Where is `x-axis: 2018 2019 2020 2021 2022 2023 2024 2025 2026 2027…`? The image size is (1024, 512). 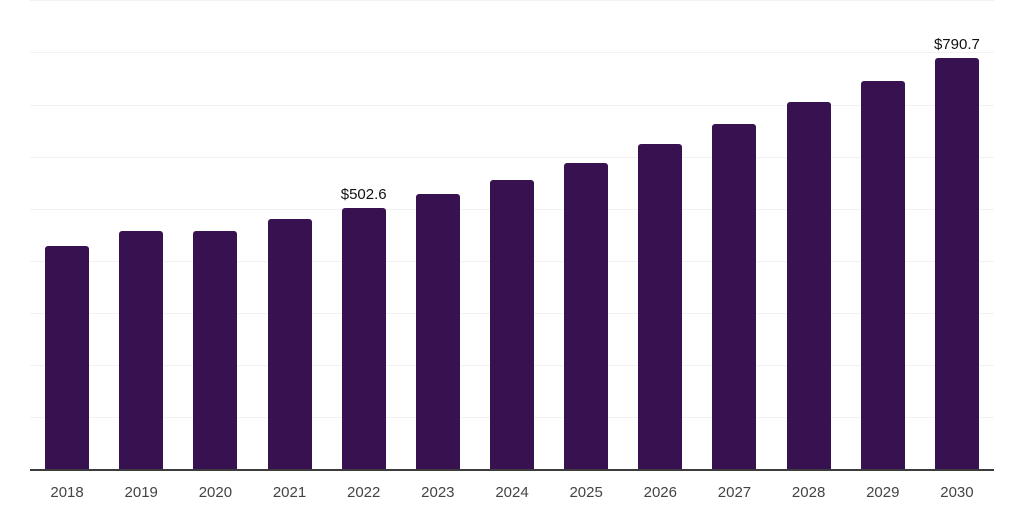 x-axis: 2018 2019 2020 2021 2022 2023 2024 2025 2026 2027… is located at coordinates (512, 495).